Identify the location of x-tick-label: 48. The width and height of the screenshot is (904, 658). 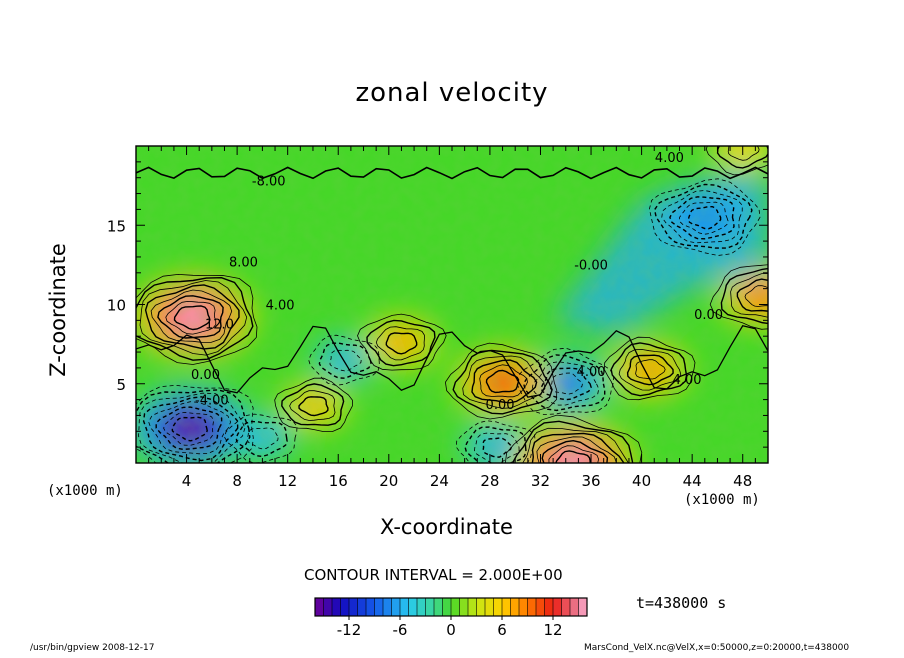
(742, 481).